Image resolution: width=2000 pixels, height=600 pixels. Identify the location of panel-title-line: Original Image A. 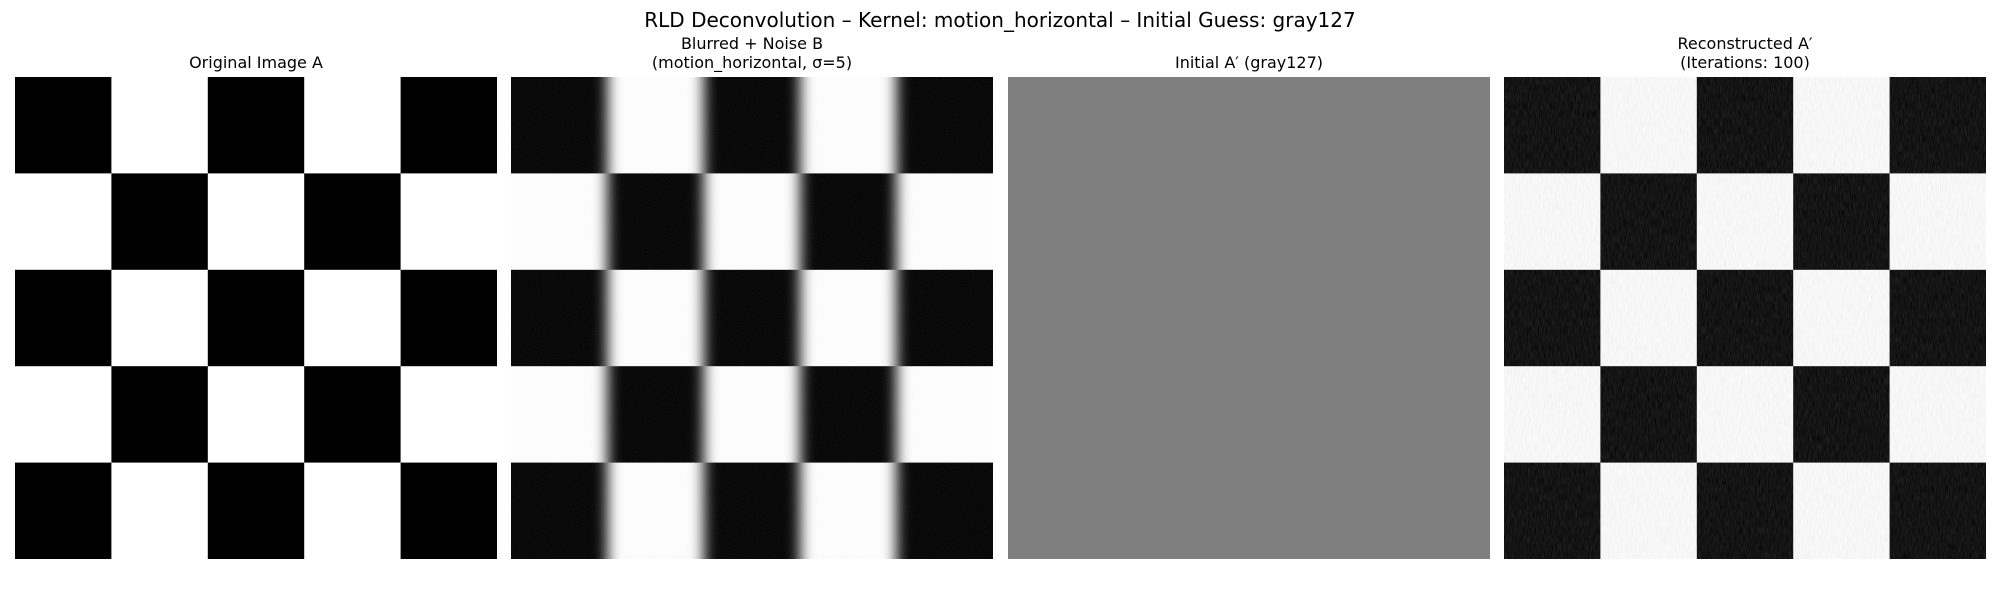
(256, 62).